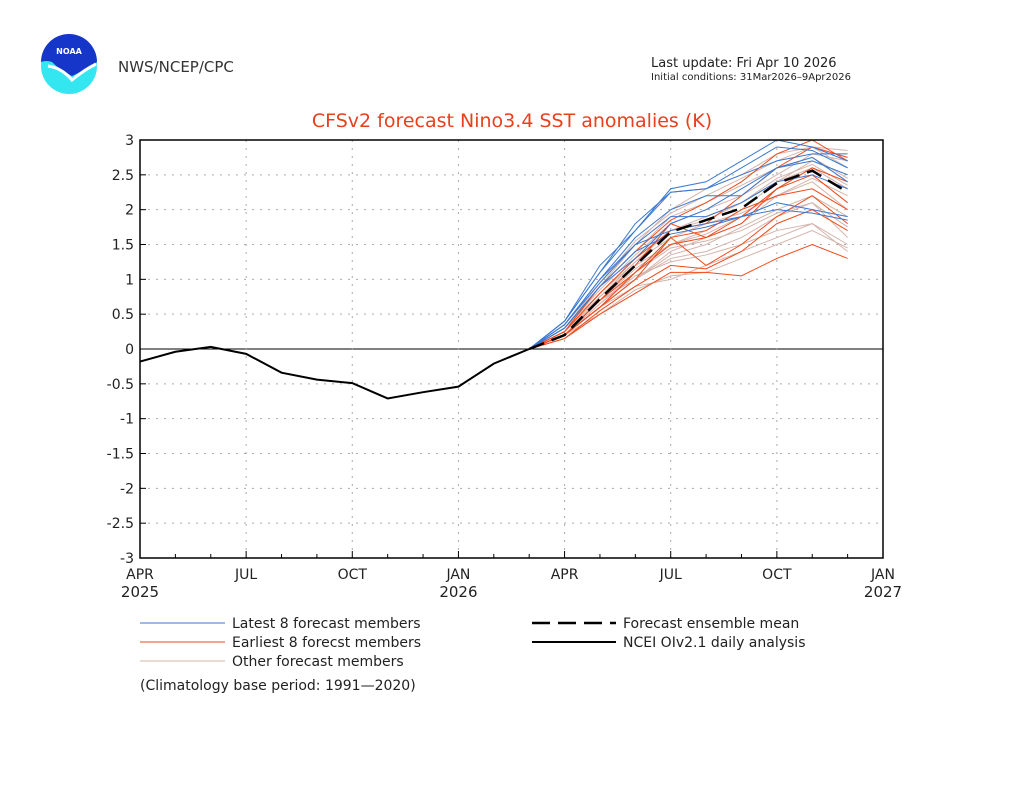 Image resolution: width=1024 pixels, height=795 pixels. I want to click on legend-label-other: Other forecast members, so click(318, 662).